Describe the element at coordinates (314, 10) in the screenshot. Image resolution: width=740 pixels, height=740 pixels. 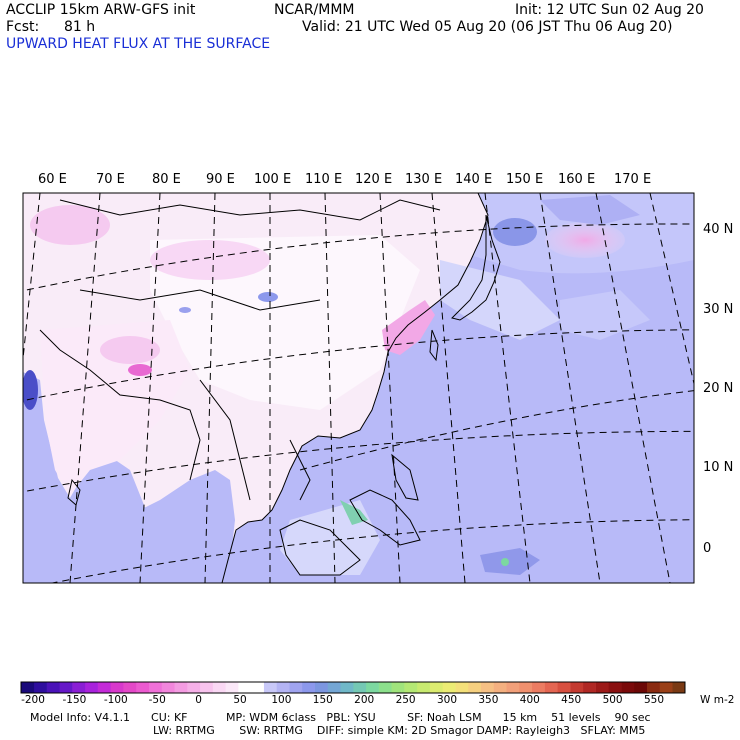
I see `organization-label: NCAR/MMM` at that location.